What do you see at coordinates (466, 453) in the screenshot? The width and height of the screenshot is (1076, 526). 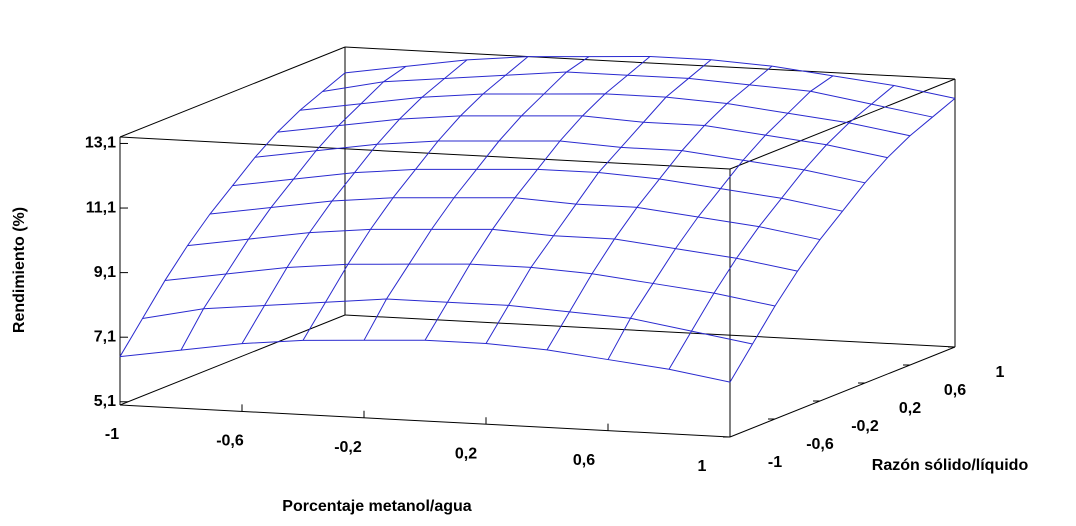 I see `x-tick-label: 0,2` at bounding box center [466, 453].